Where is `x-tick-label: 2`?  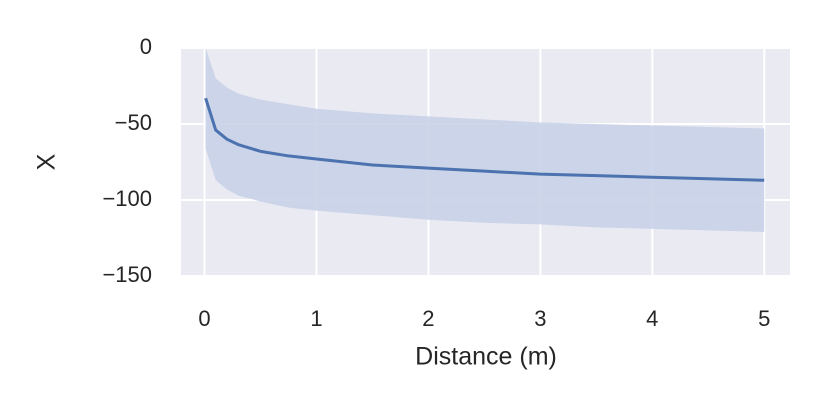
x-tick-label: 2 is located at coordinates (428, 318).